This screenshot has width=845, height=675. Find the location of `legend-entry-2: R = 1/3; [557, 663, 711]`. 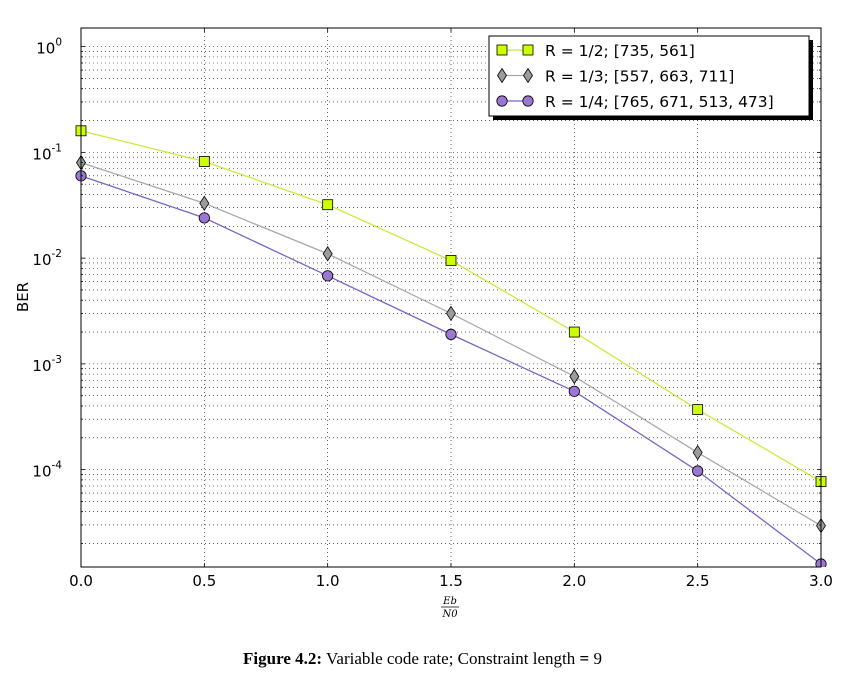

legend-entry-2: R = 1/3; [557, 663, 711] is located at coordinates (615, 76).